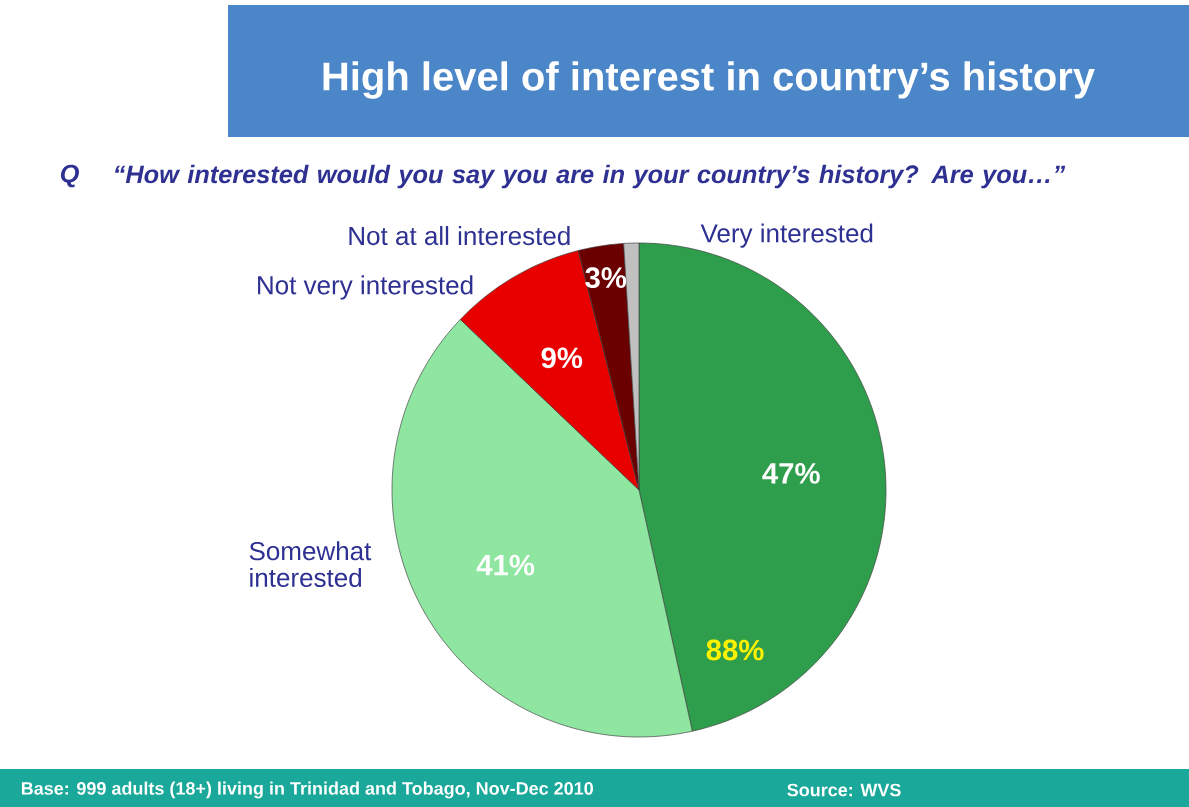 The image size is (1189, 807). I want to click on text: 88%, so click(735, 650).